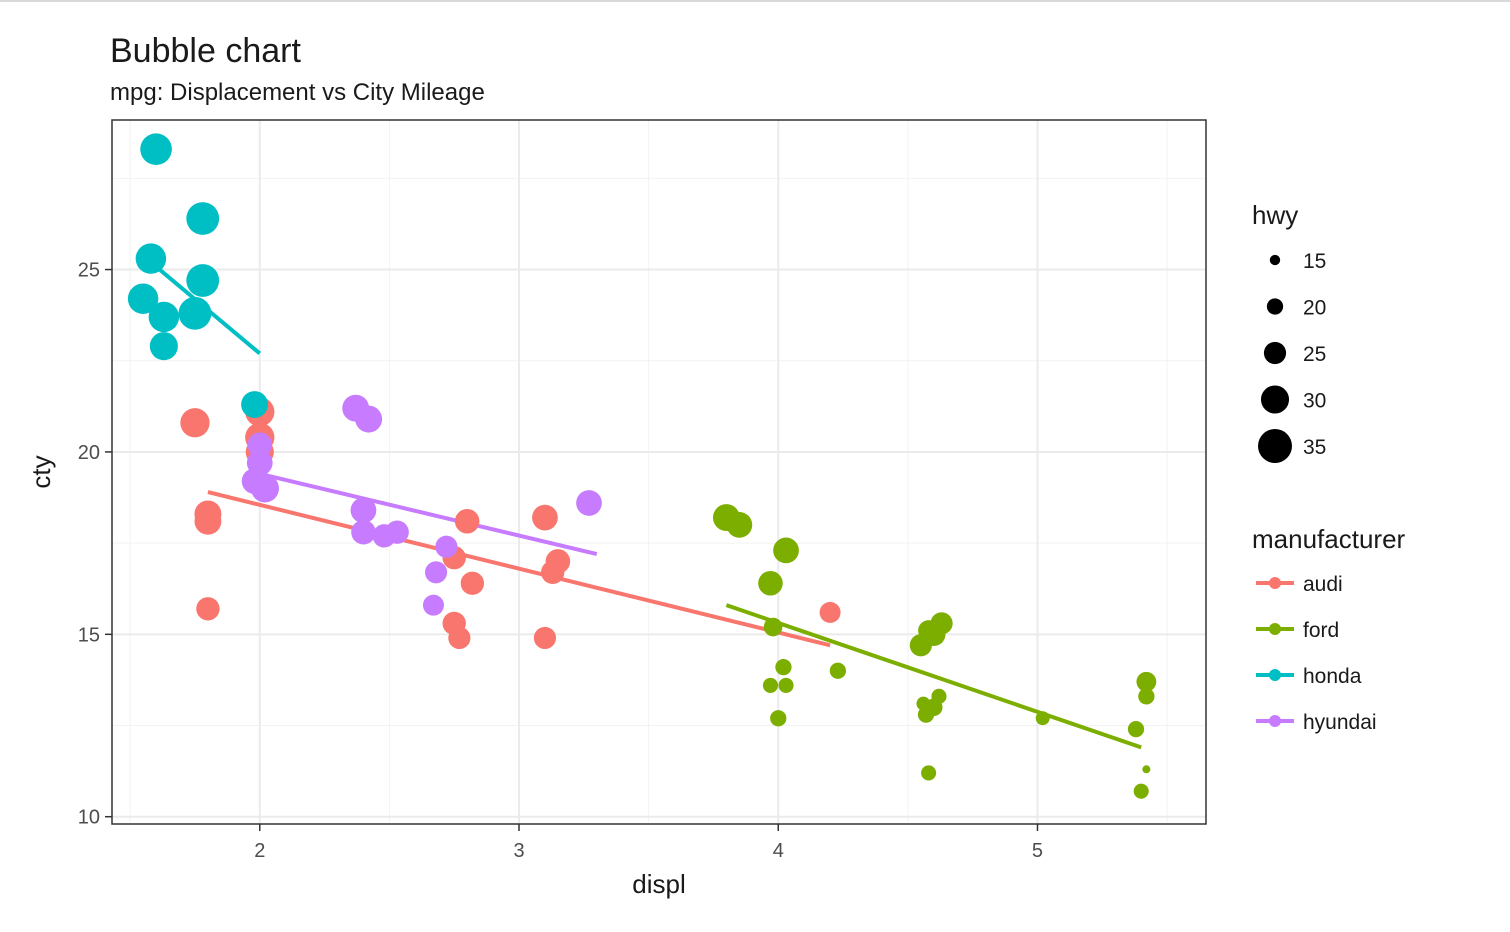 The height and width of the screenshot is (932, 1510). What do you see at coordinates (1275, 215) in the screenshot?
I see `legend-size-title: hwy` at bounding box center [1275, 215].